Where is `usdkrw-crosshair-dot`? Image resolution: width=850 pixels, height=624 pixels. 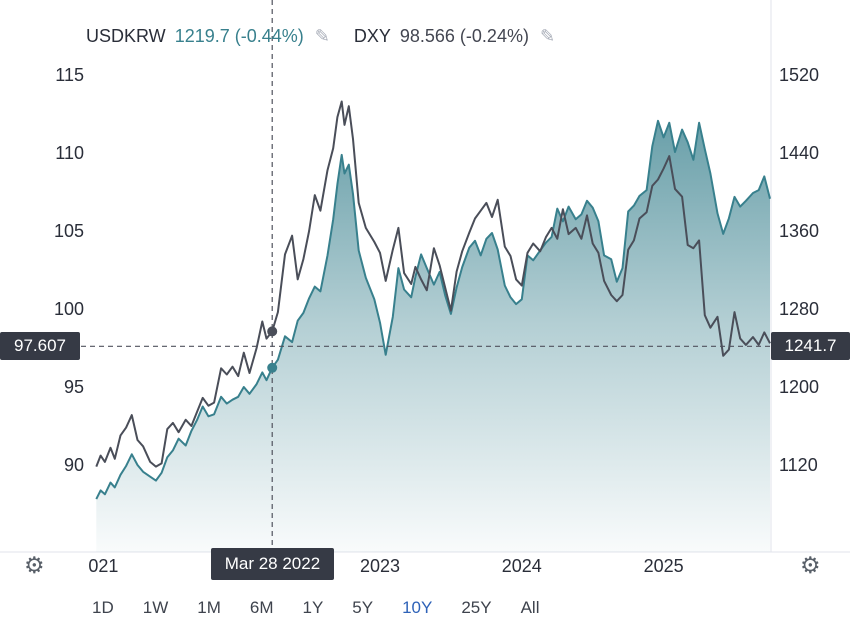 usdkrw-crosshair-dot is located at coordinates (272, 367).